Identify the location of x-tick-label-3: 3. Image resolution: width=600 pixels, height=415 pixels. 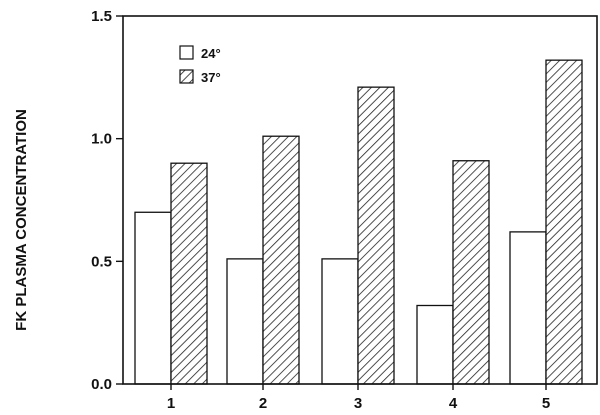
(358, 403).